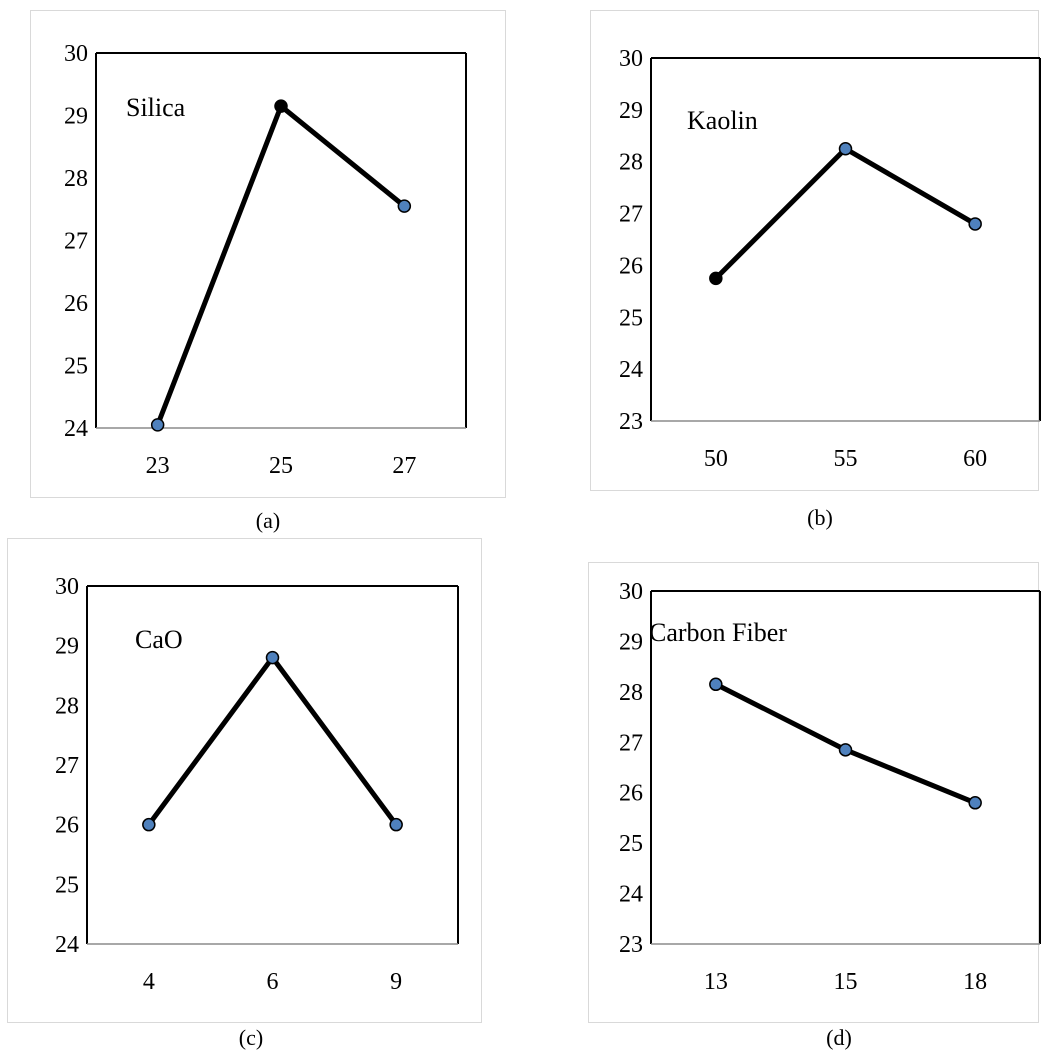  What do you see at coordinates (716, 982) in the screenshot?
I see `x-tick-label: 13` at bounding box center [716, 982].